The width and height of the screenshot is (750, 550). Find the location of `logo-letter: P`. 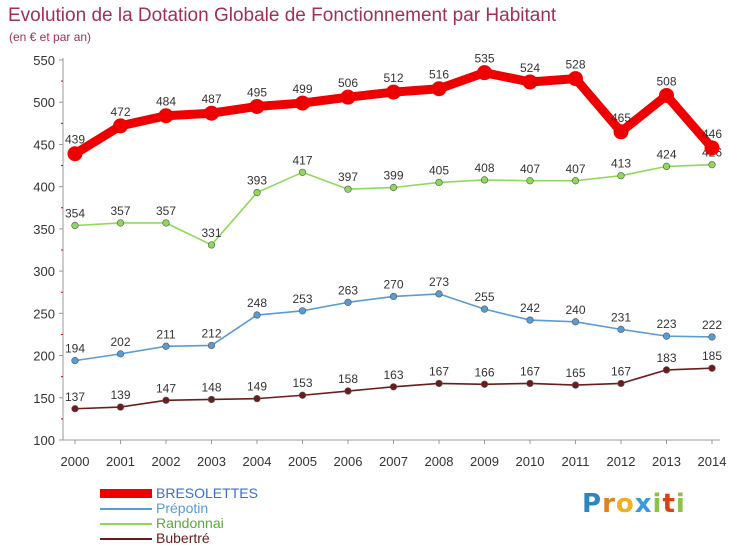

logo-letter: P is located at coordinates (592, 504).